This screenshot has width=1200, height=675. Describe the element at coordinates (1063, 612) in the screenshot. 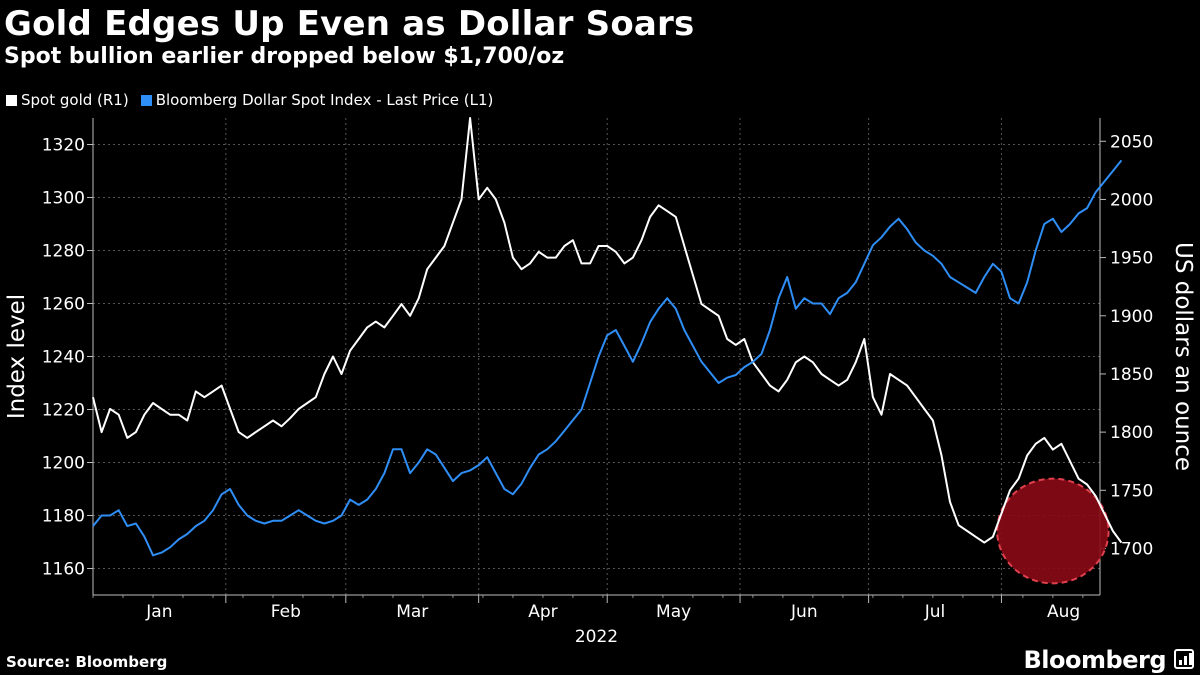

I see `x-tick-label: Aug` at that location.